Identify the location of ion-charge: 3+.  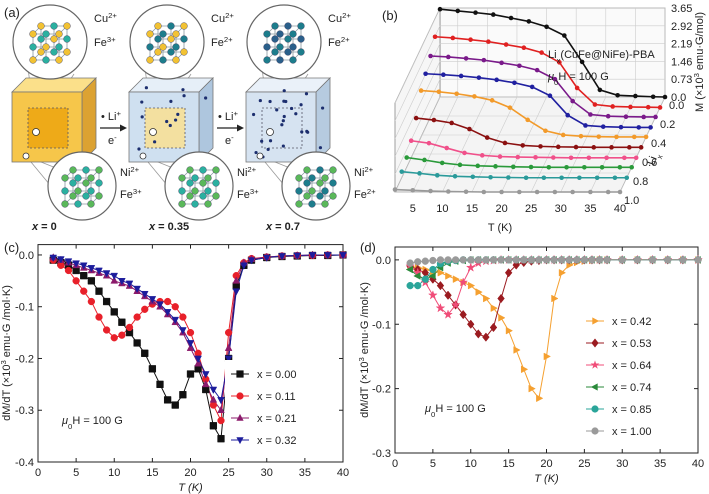
(137, 191).